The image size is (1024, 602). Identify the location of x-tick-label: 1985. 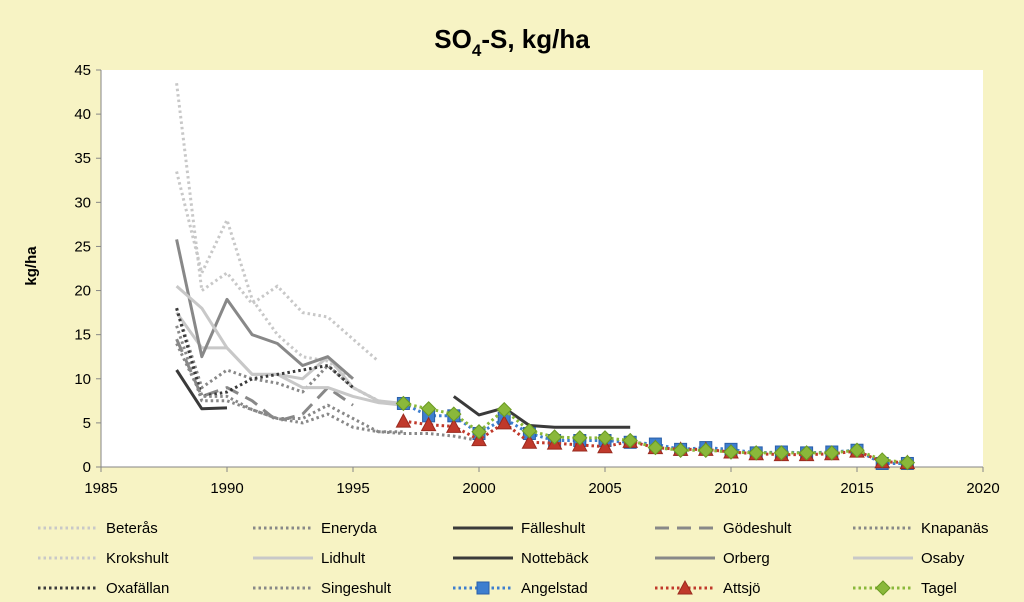
(100, 488).